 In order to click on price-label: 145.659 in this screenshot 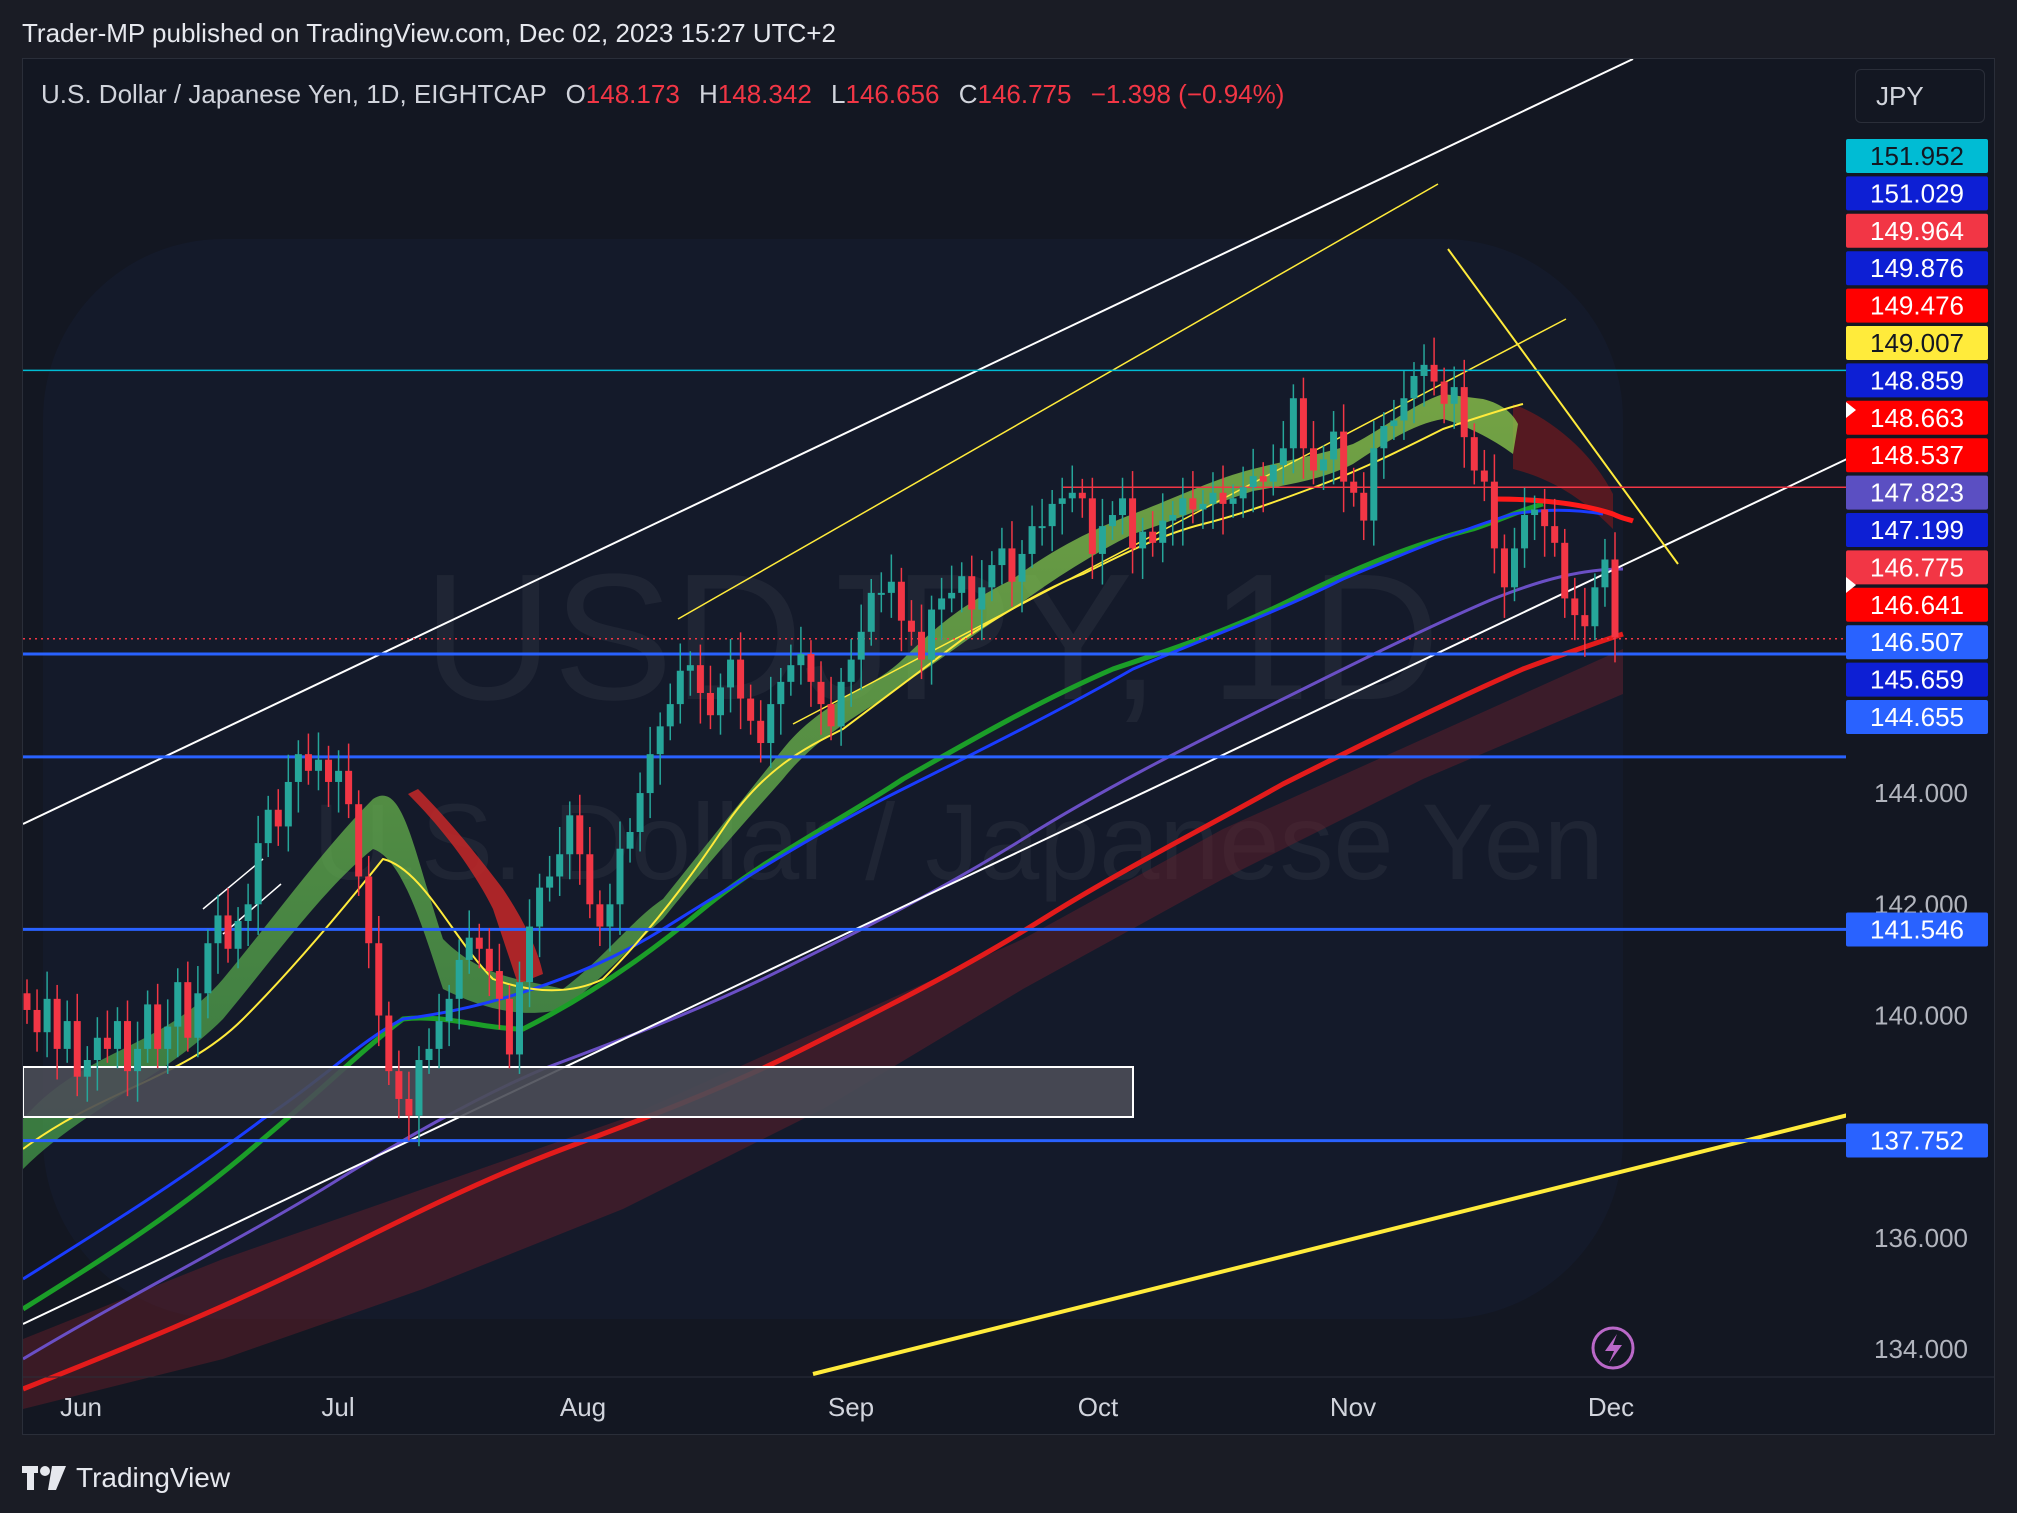, I will do `click(1917, 679)`.